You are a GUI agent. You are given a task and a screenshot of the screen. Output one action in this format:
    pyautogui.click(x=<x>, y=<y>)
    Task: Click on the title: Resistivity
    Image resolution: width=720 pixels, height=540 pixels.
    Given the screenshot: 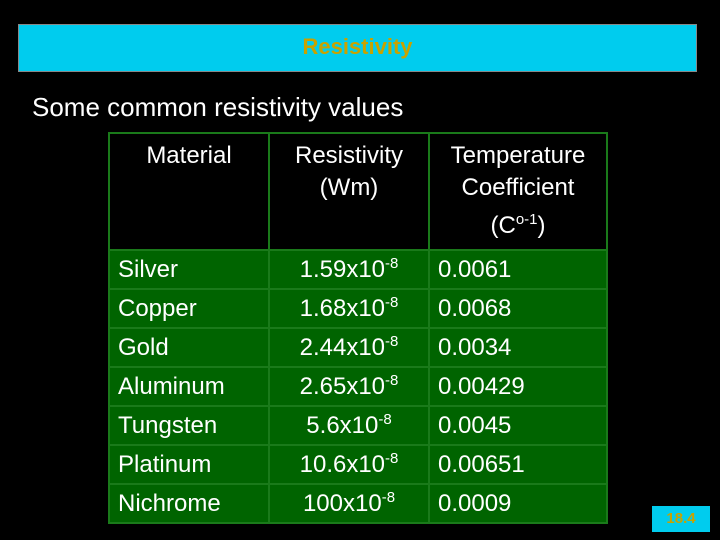 What is the action you would take?
    pyautogui.click(x=357, y=46)
    